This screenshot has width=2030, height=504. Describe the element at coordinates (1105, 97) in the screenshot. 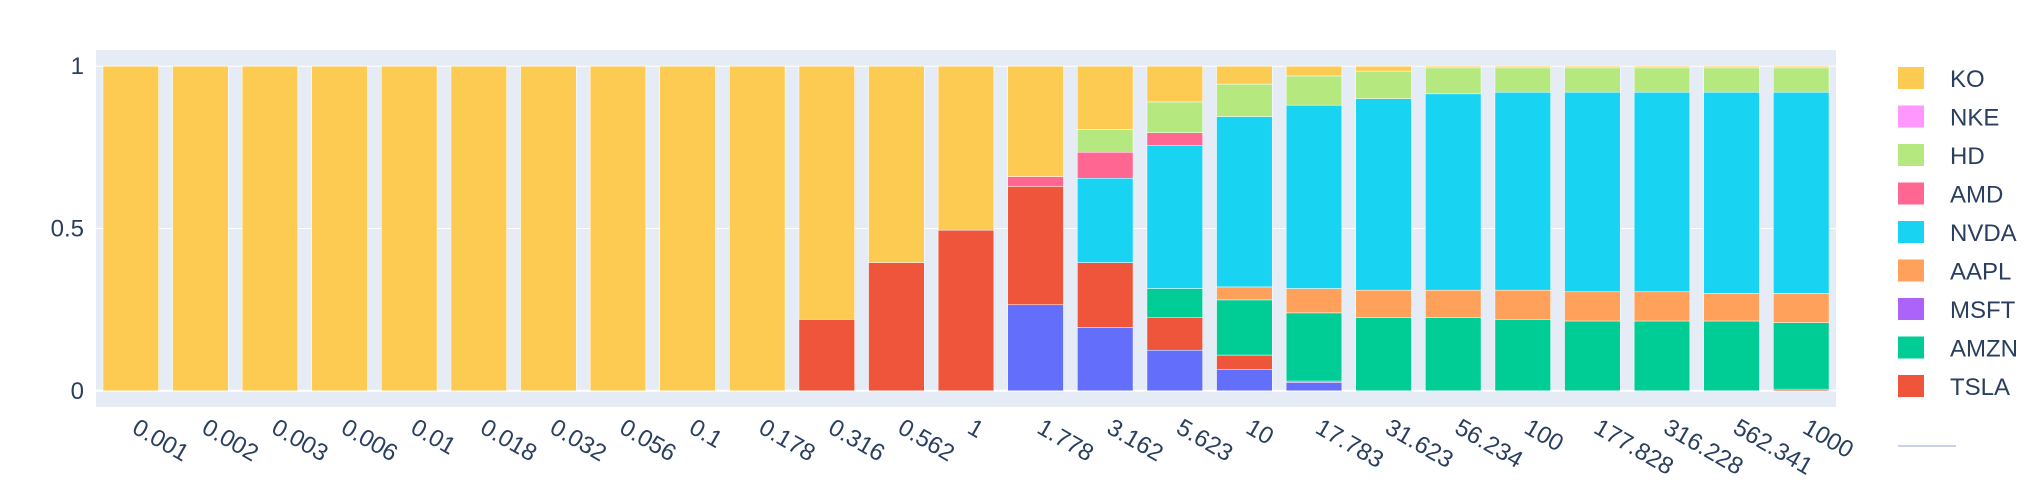

I see `bar-segment-ko-3.162` at that location.